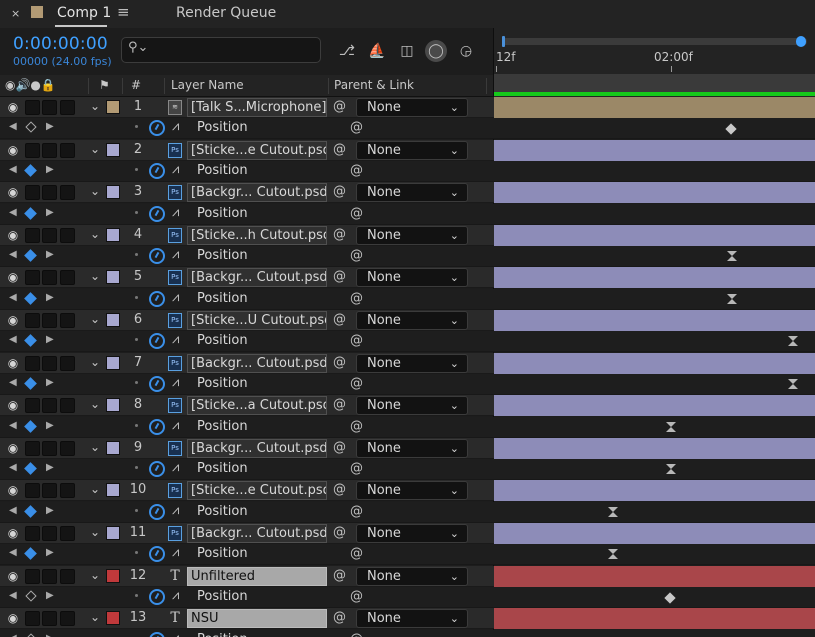 This screenshot has height=637, width=815. What do you see at coordinates (84, 13) in the screenshot?
I see `tab-comp-1: Comp 1` at bounding box center [84, 13].